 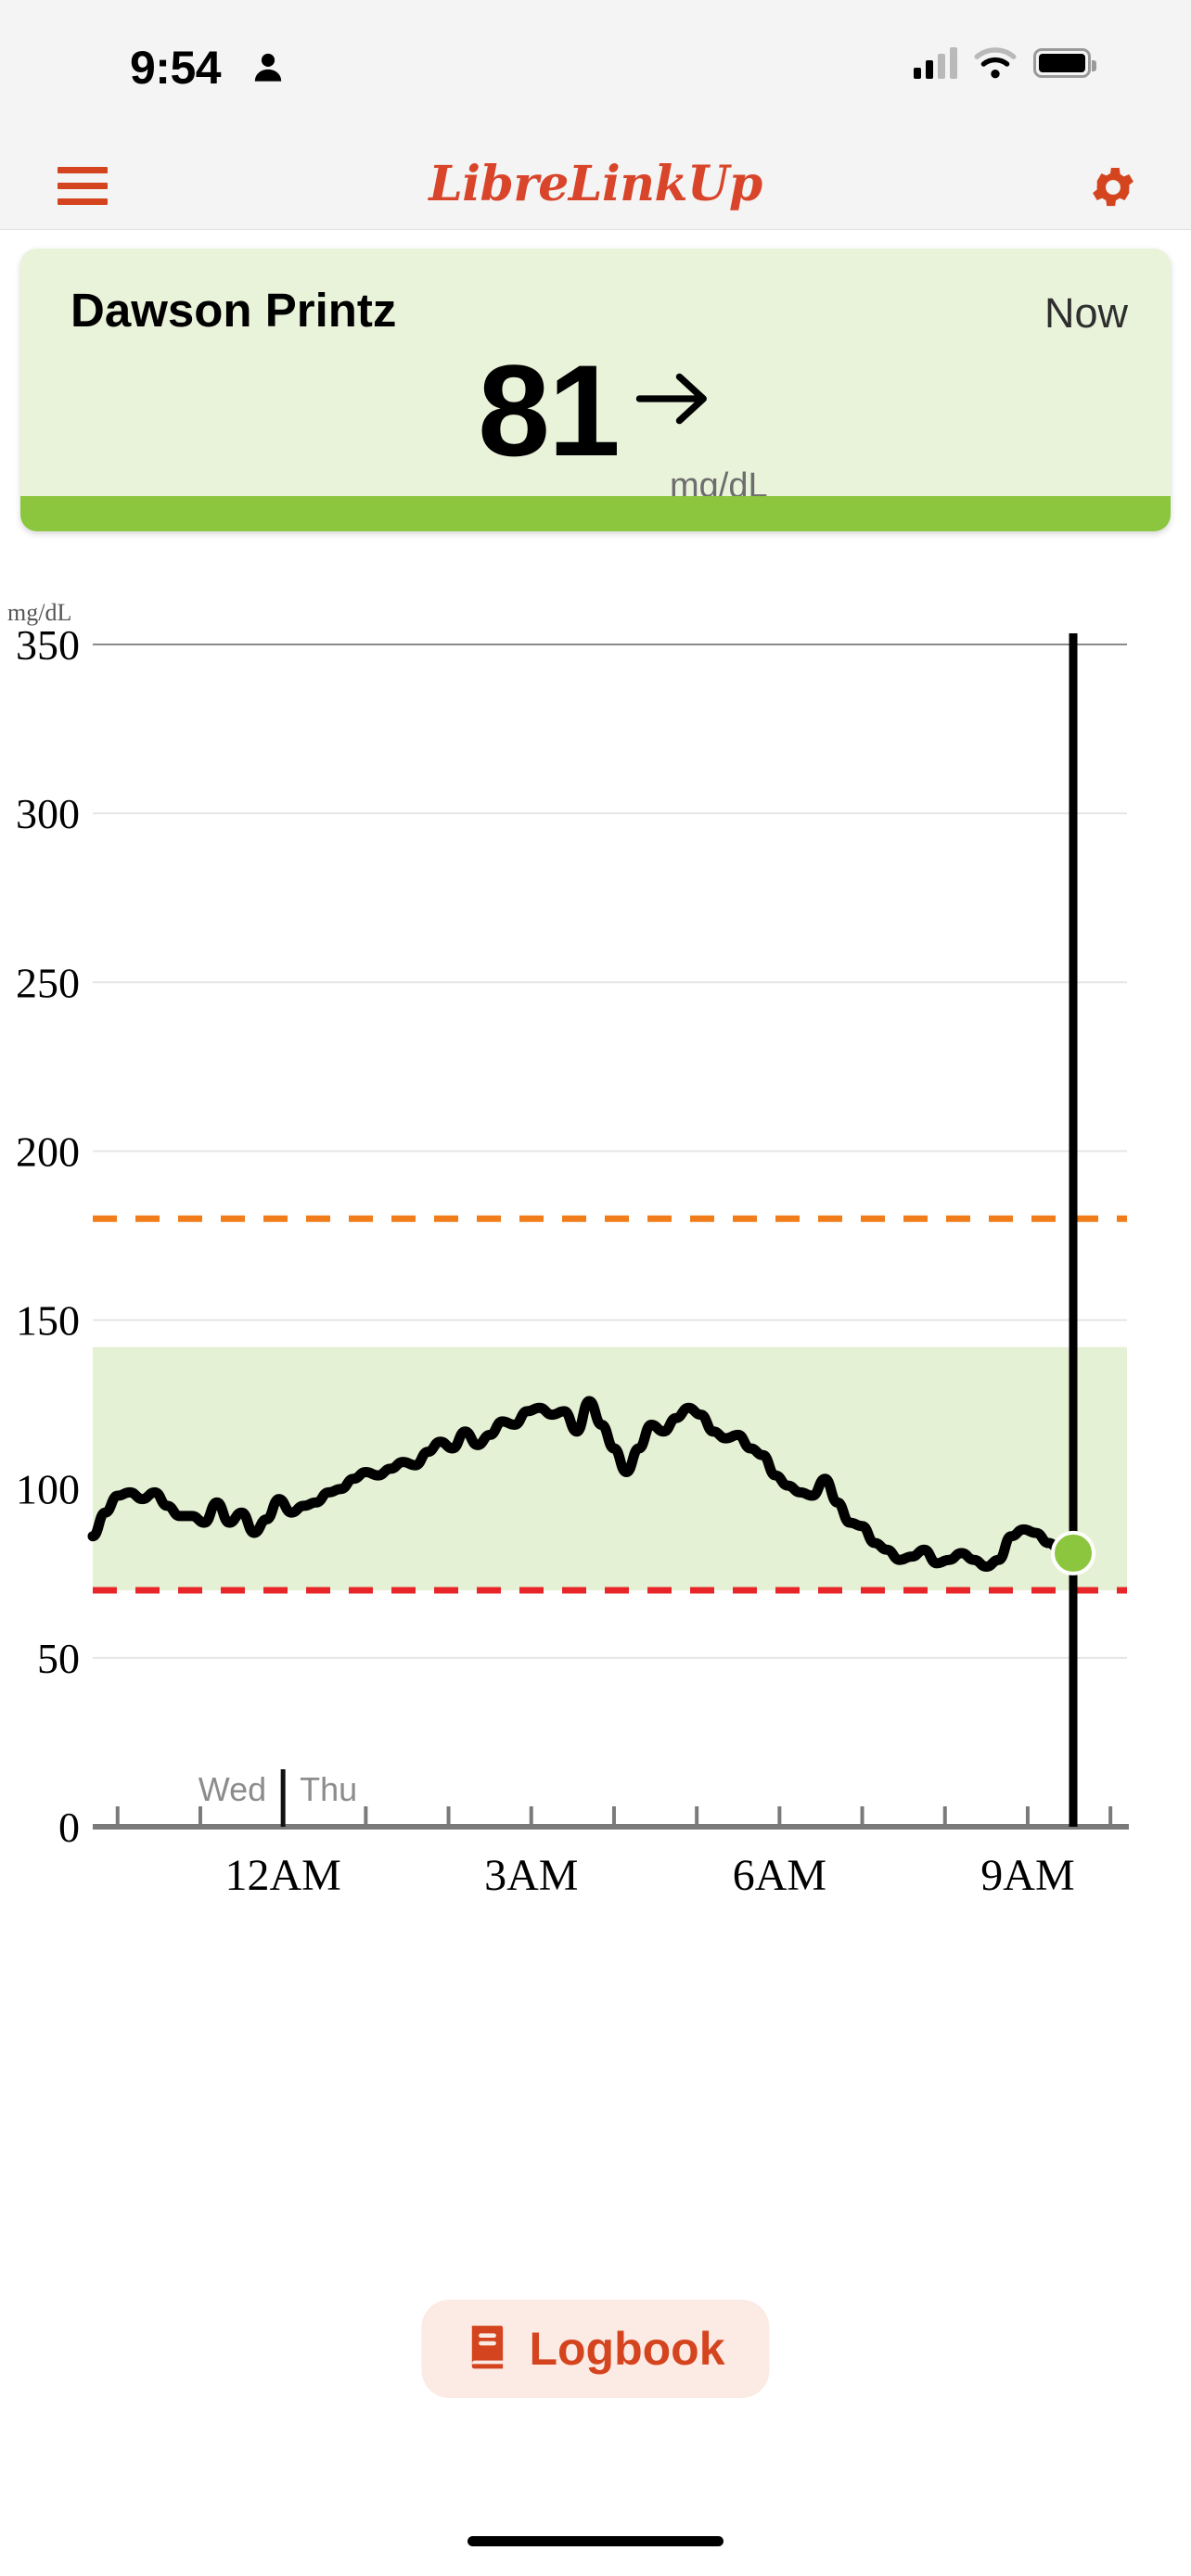 What do you see at coordinates (83, 186) in the screenshot?
I see `hamburger-menu-icon` at bounding box center [83, 186].